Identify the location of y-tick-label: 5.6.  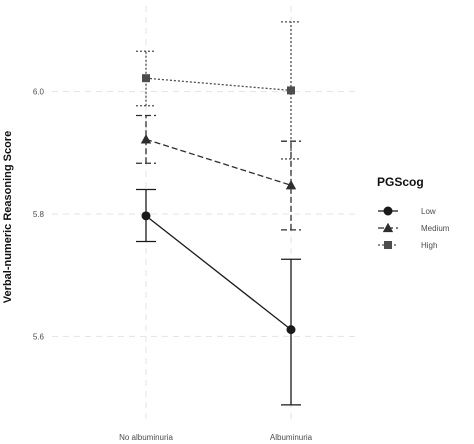
(39, 336).